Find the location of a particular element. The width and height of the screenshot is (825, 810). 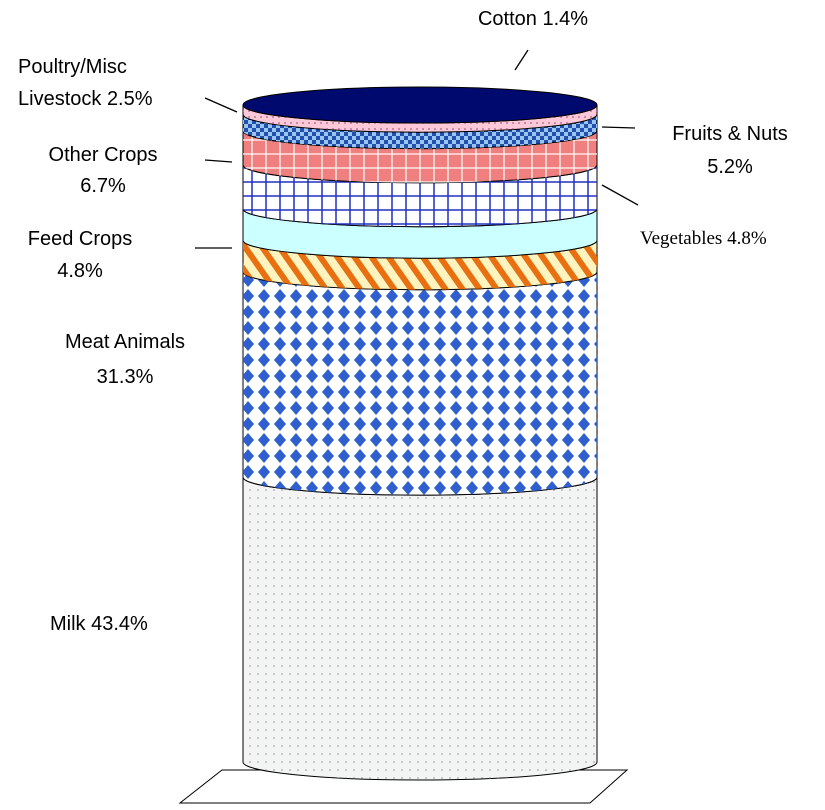

data-label: 6.7% is located at coordinates (103, 186).